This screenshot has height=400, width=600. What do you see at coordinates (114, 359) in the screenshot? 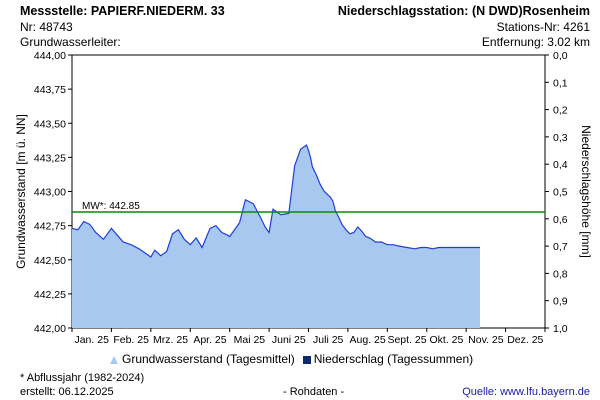
I see `gw-legend-icon` at bounding box center [114, 359].